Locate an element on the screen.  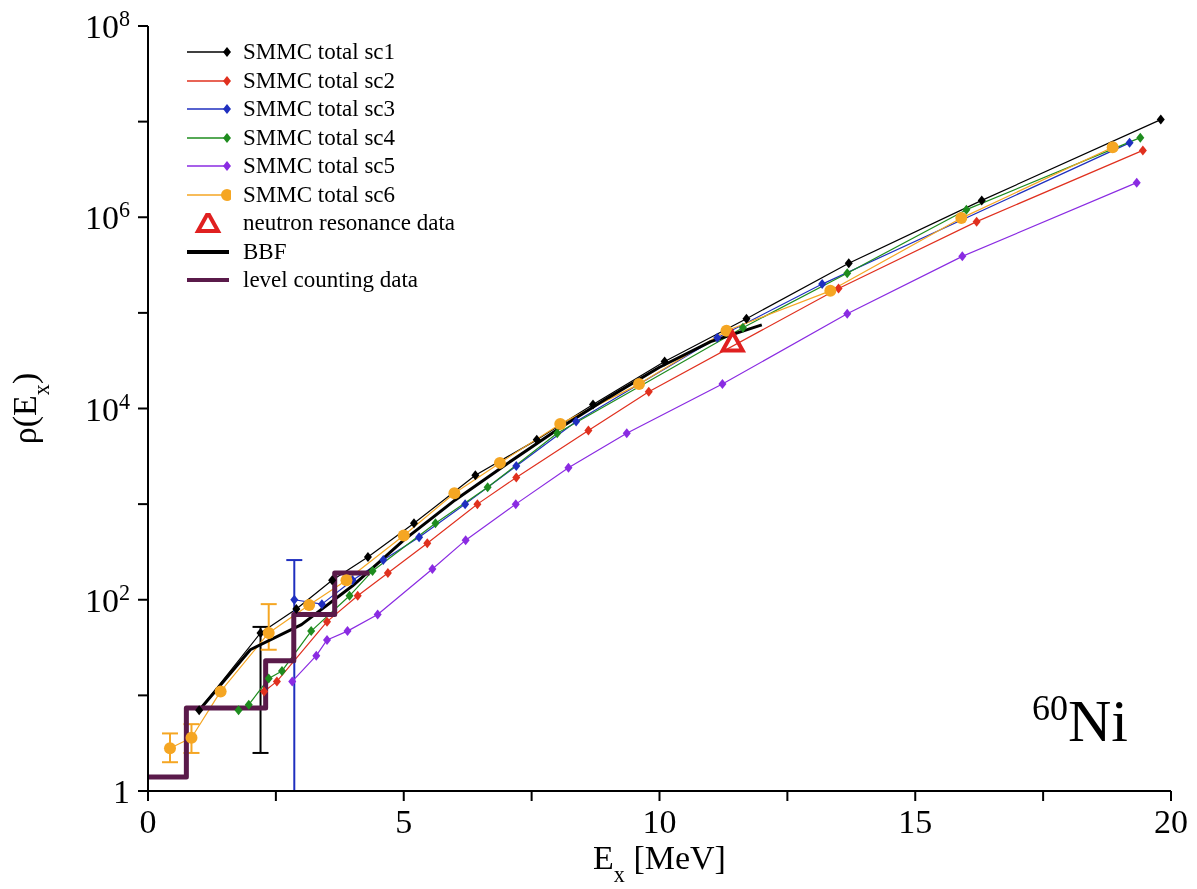
legend-label: SMMC total sc2 is located at coordinates (319, 80).